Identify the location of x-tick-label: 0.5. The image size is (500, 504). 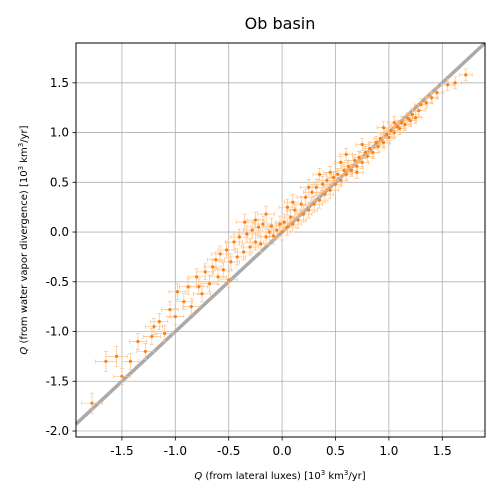
(335, 451).